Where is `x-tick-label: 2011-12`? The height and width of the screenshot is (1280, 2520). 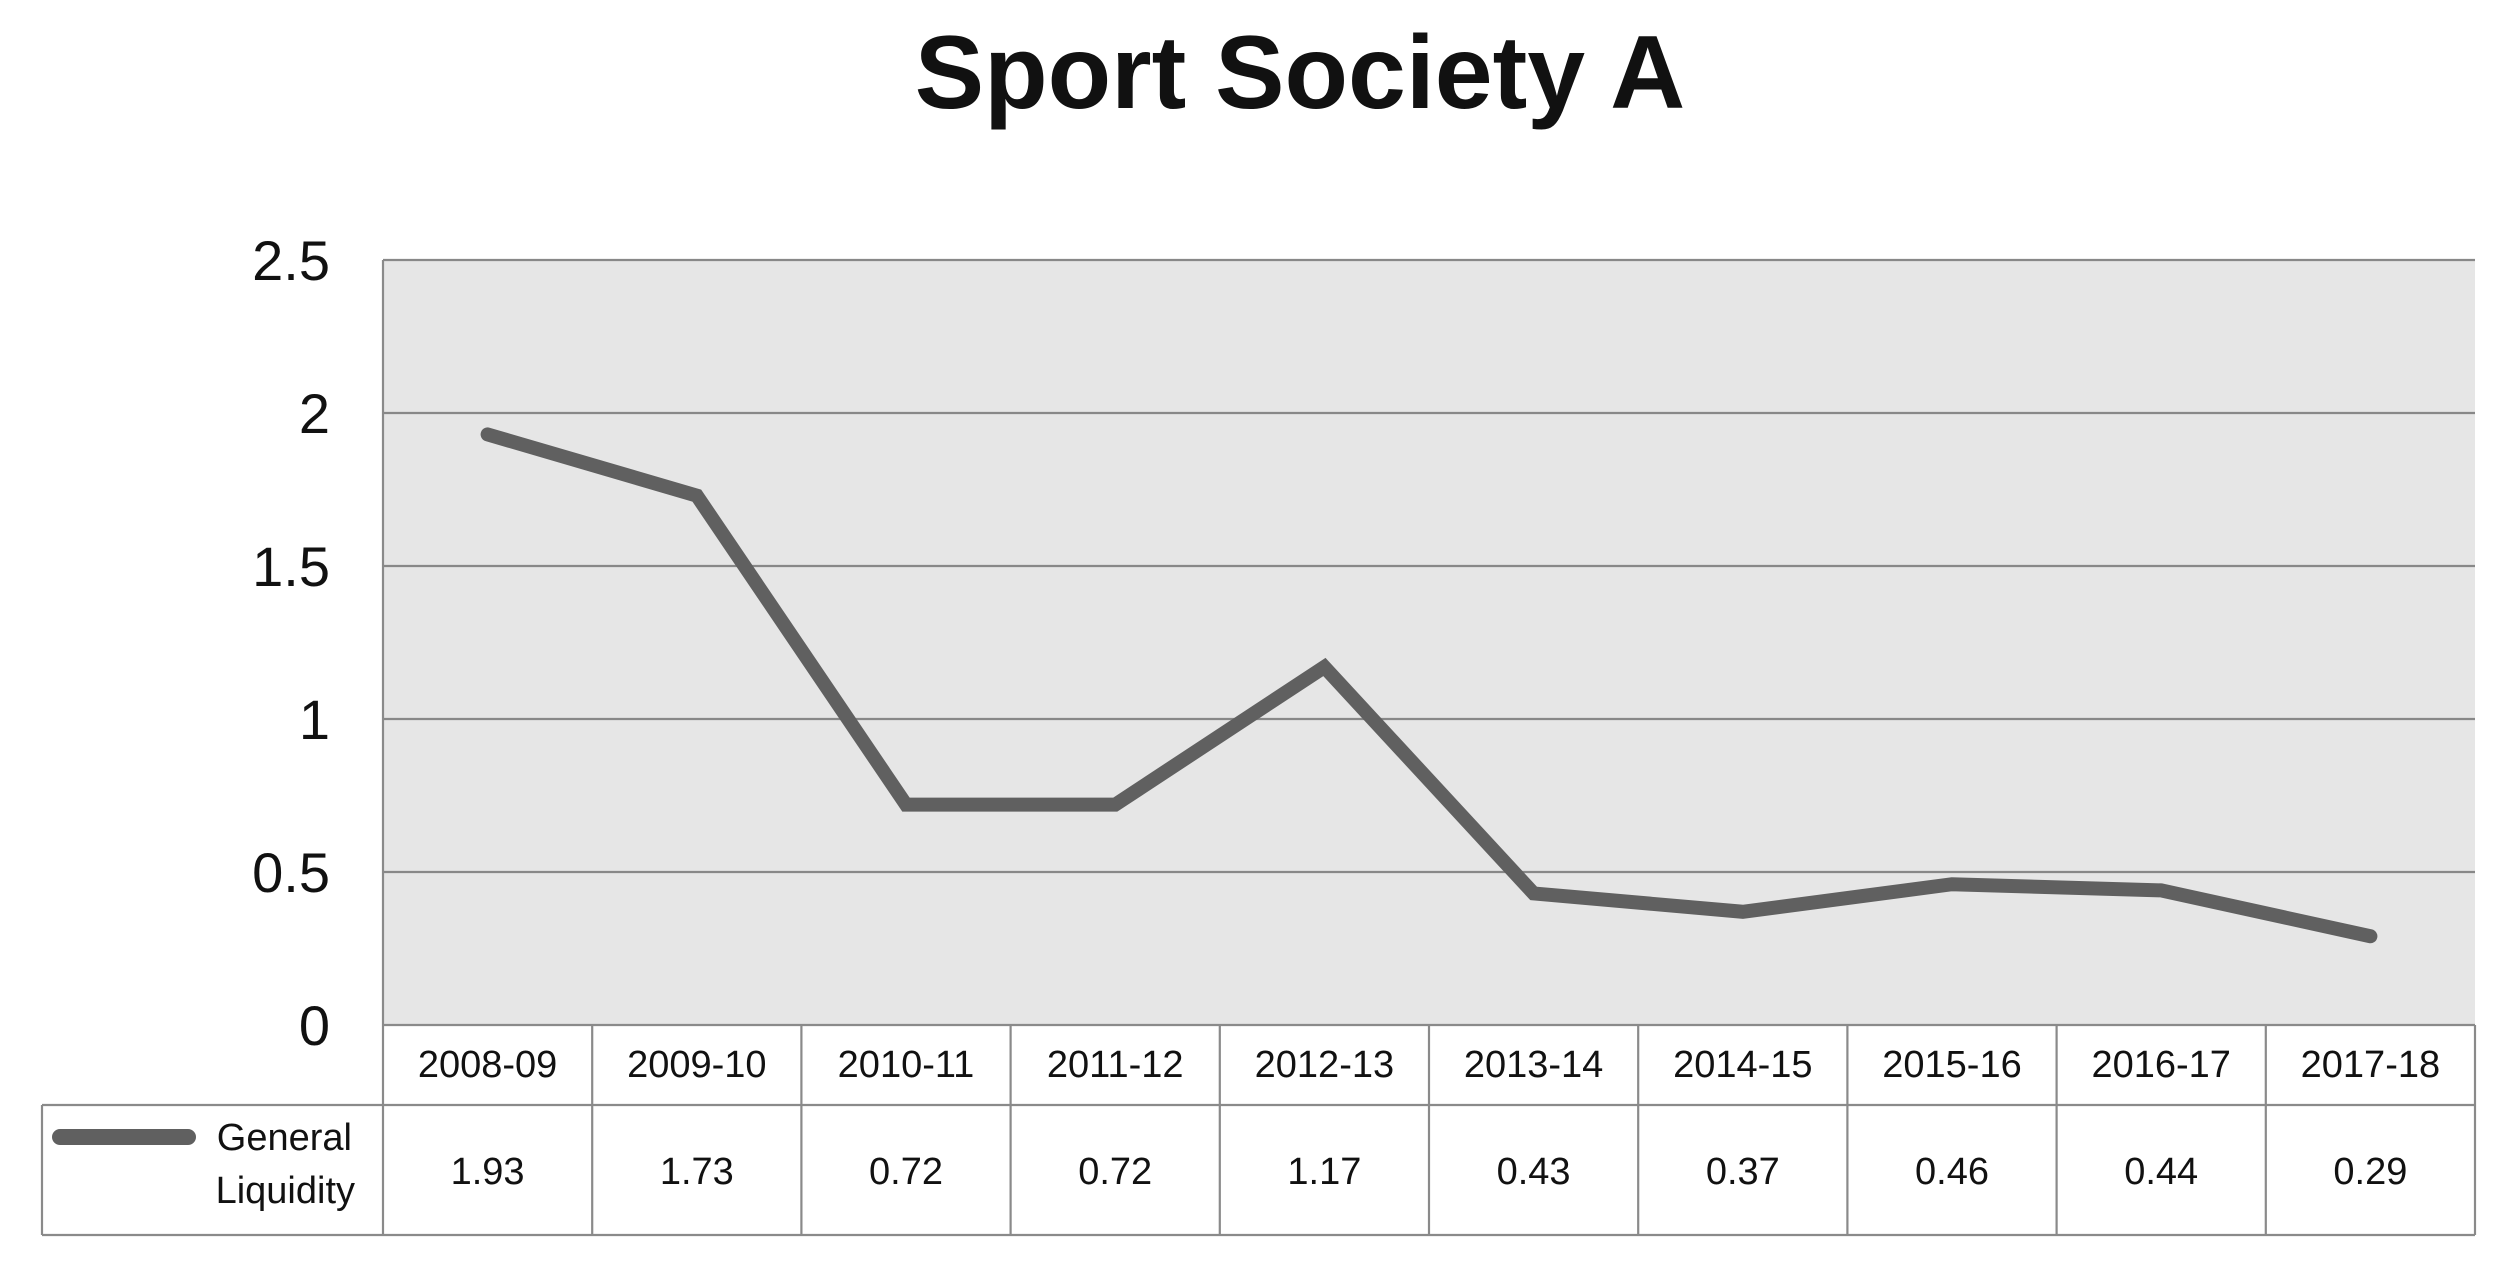 x-tick-label: 2011-12 is located at coordinates (1115, 1065).